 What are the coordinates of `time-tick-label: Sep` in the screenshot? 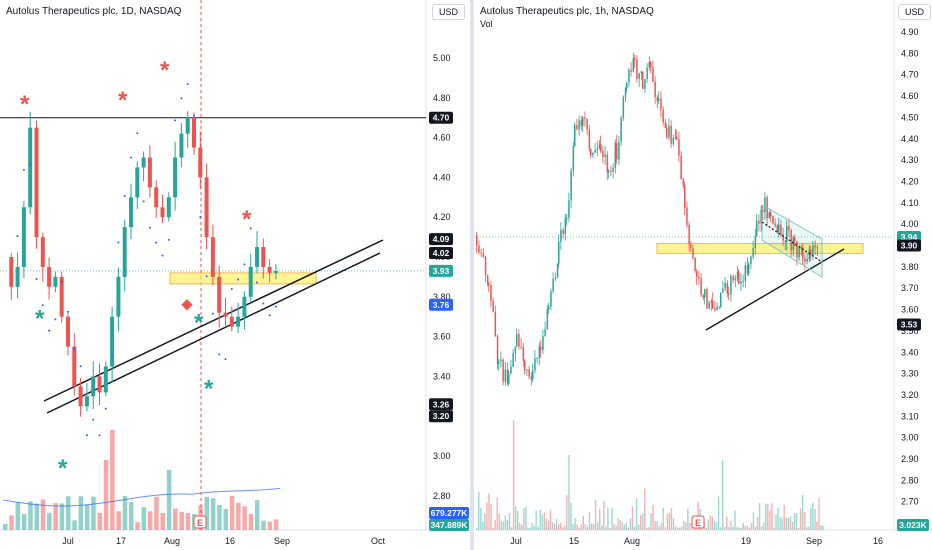 It's located at (282, 541).